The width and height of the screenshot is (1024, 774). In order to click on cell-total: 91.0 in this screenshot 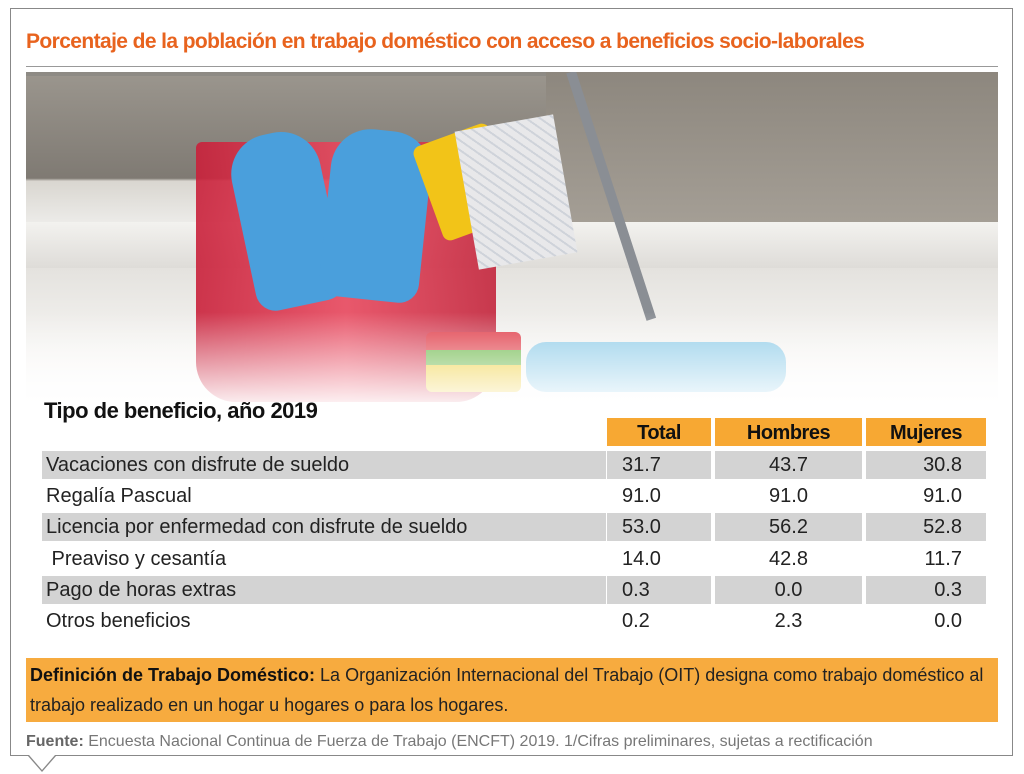, I will do `click(641, 496)`.